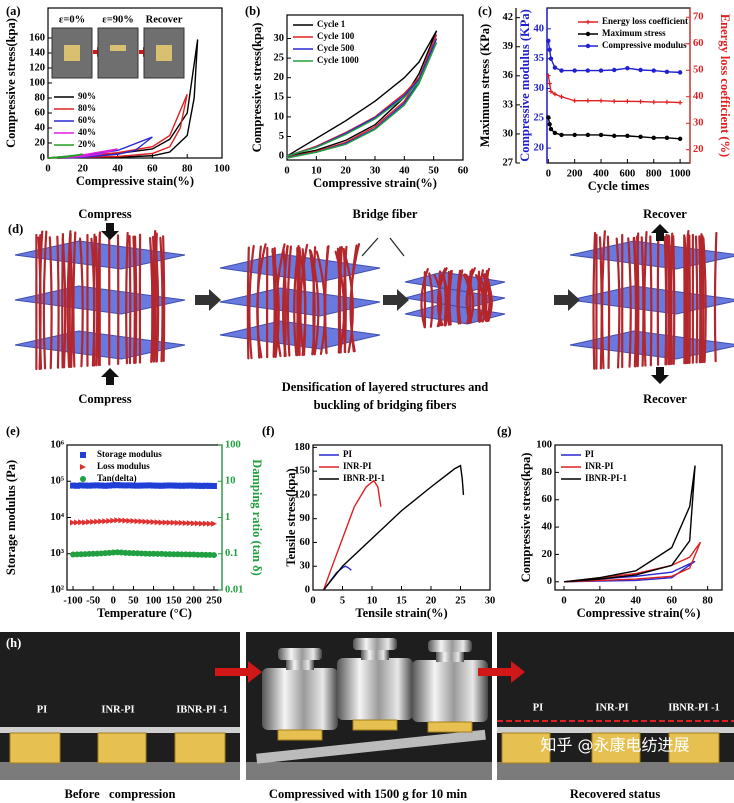 This screenshot has height=803, width=734. What do you see at coordinates (347, 454) in the screenshot?
I see `legend-label: PI` at bounding box center [347, 454].